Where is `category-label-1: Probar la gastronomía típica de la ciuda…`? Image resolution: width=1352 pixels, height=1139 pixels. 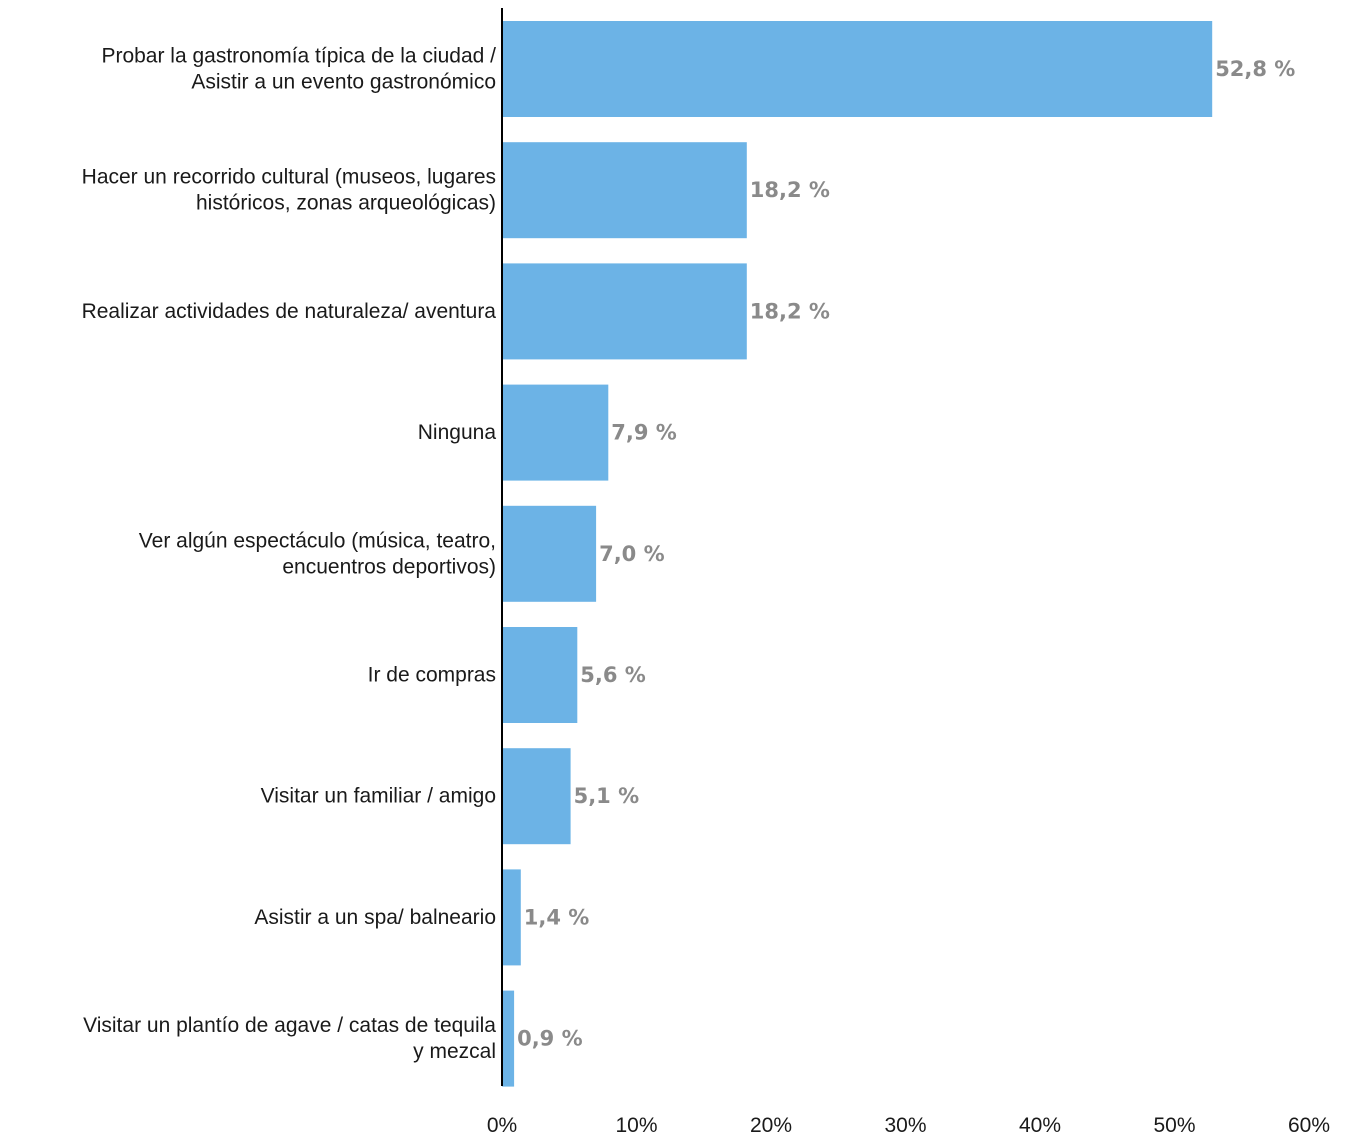
category-label-1: Probar la gastronomía típica de la ciuda… is located at coordinates (298, 69).